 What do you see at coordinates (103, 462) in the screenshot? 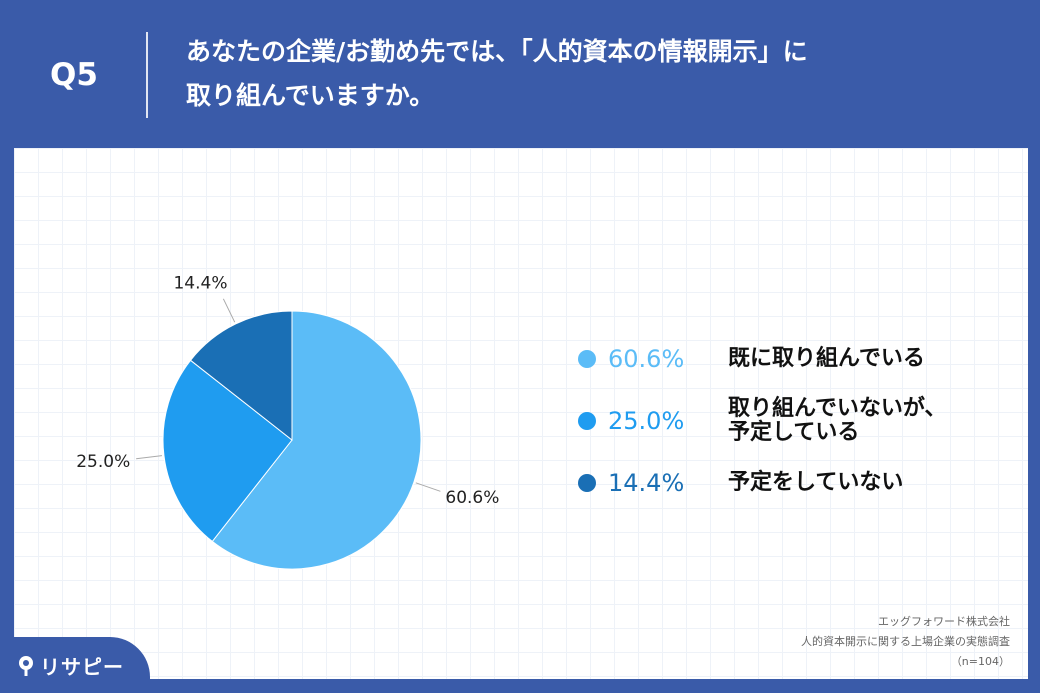
I see `slice-label: 25.0%` at bounding box center [103, 462].